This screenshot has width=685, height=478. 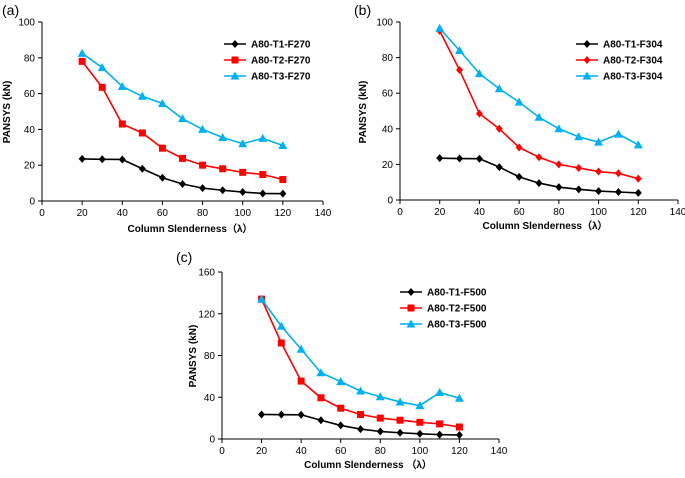 What do you see at coordinates (360, 352) in the screenshot?
I see `series-A80-T3-F500` at bounding box center [360, 352].